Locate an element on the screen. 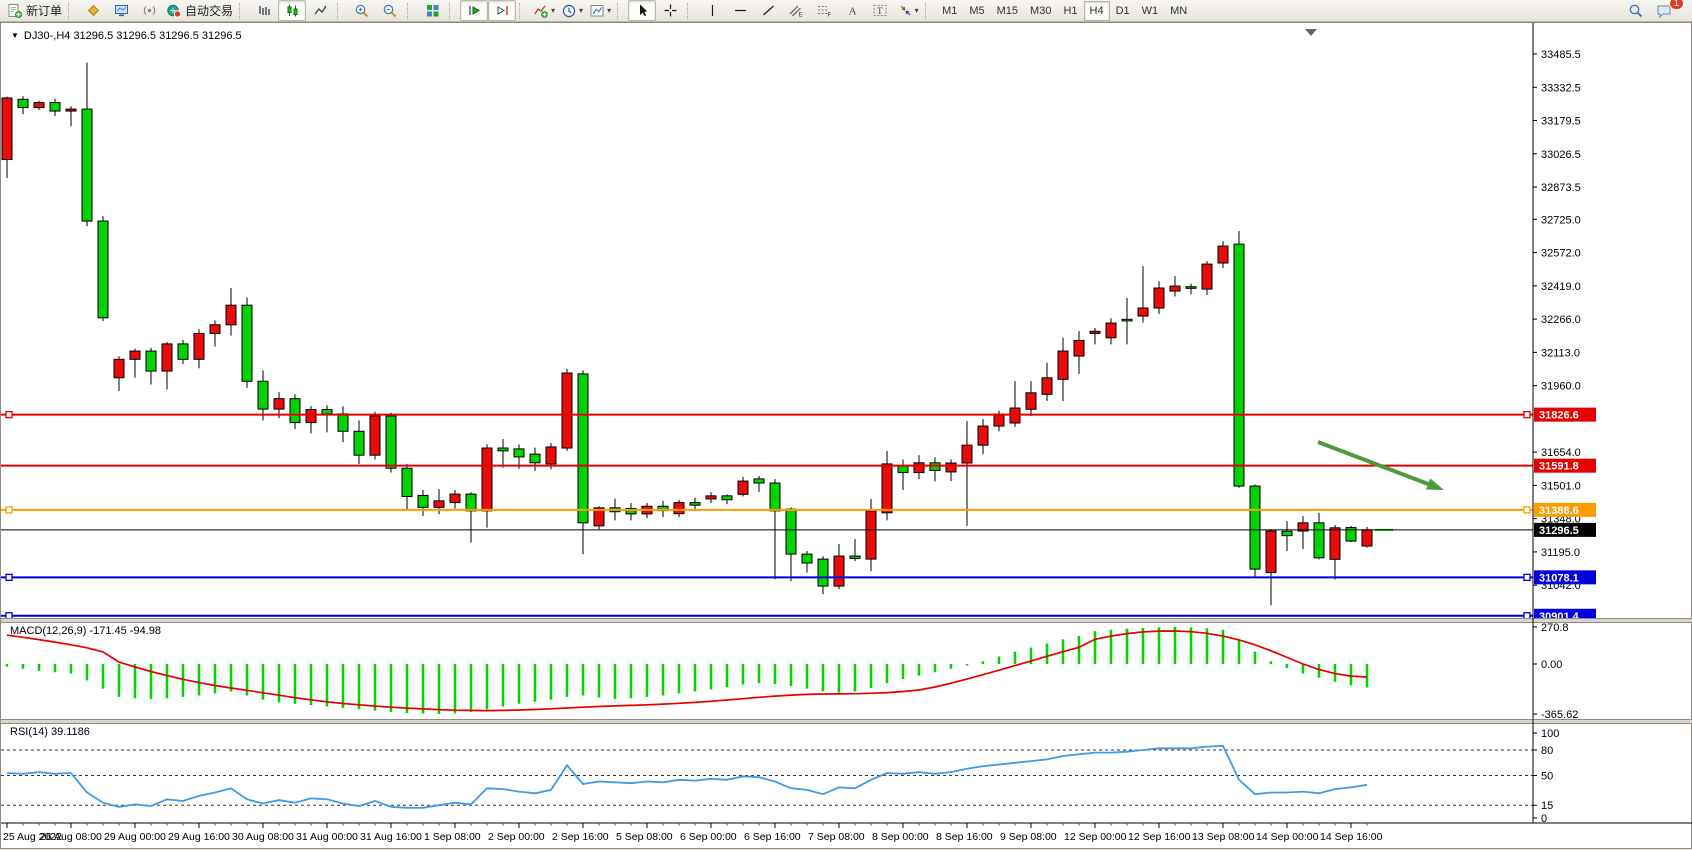 This screenshot has width=1692, height=850. svg-text: 31195.0 is located at coordinates (1560, 553).